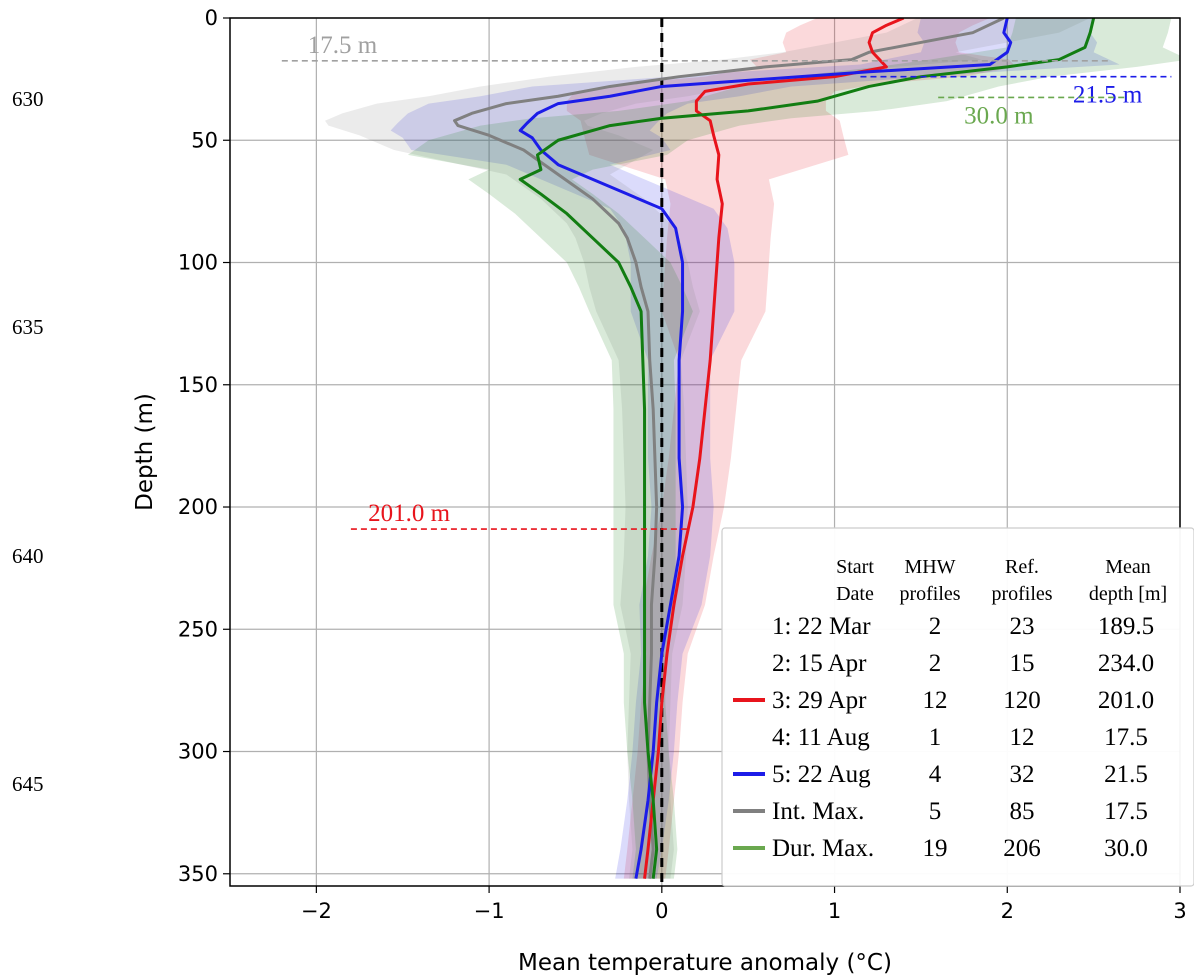  Describe the element at coordinates (705, 963) in the screenshot. I see `x-axis-label: Mean temperature anomaly (°C)` at that location.